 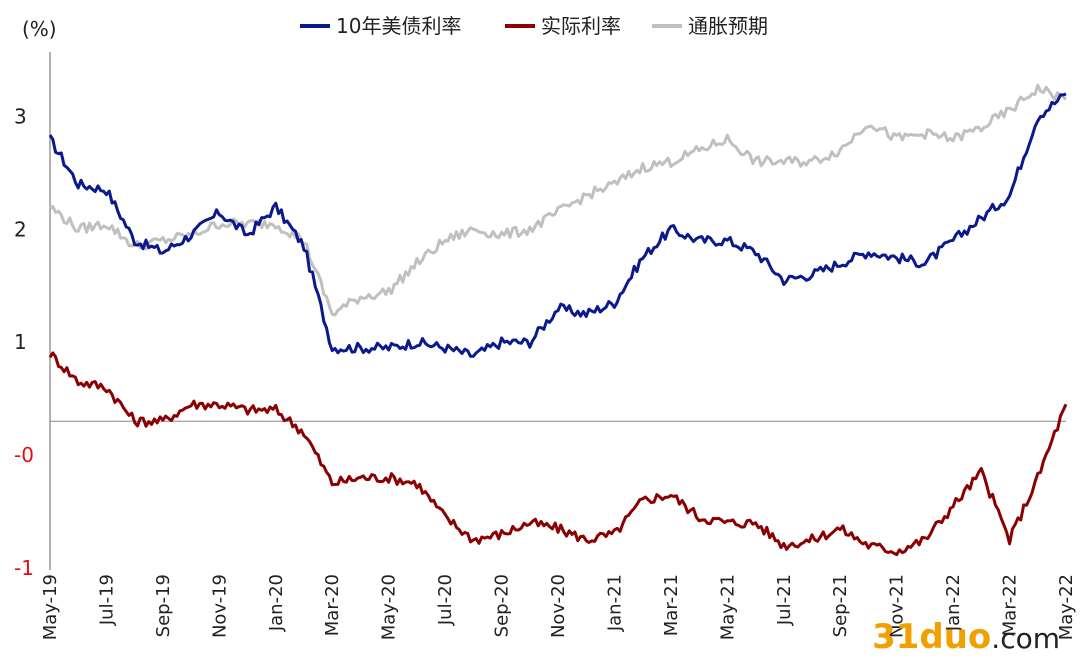 I want to click on x-tick-label: Jul-20, so click(x=445, y=600).